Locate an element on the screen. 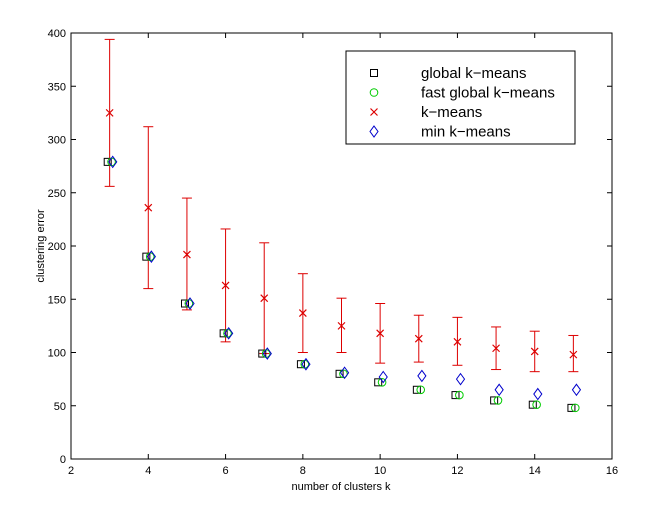  legend-label: global k−means is located at coordinates (473, 73).